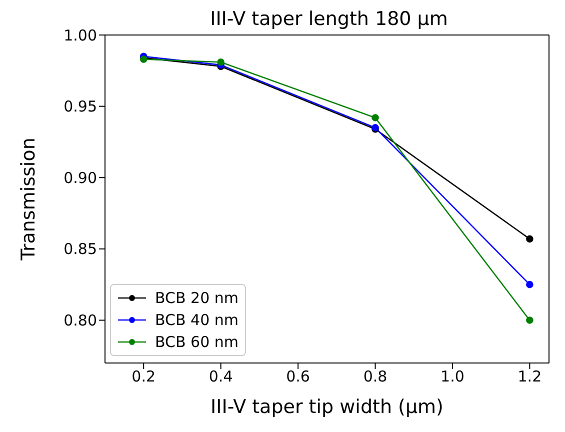 This screenshot has height=432, width=565. What do you see at coordinates (329, 19) in the screenshot?
I see `chart-title: III-V taper length 180 μm` at bounding box center [329, 19].